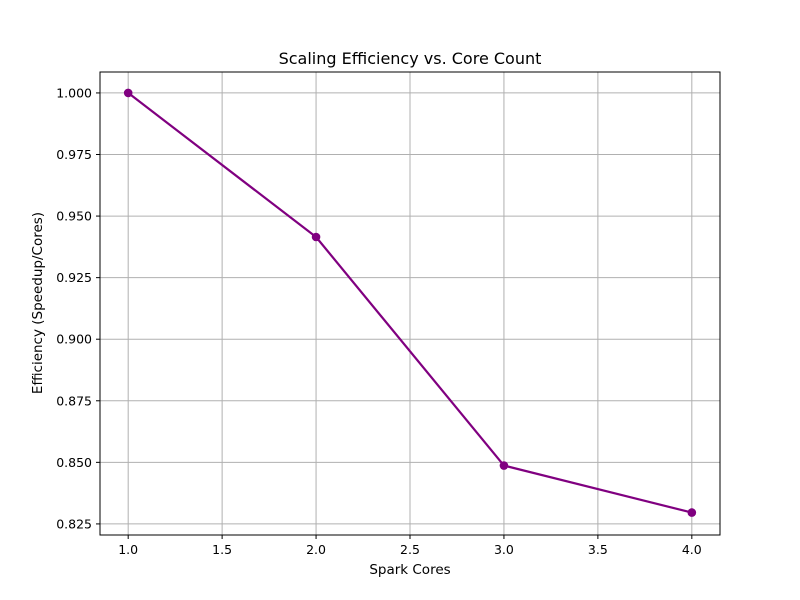  Describe the element at coordinates (74, 339) in the screenshot. I see `y-tick-label: 0.900` at that location.